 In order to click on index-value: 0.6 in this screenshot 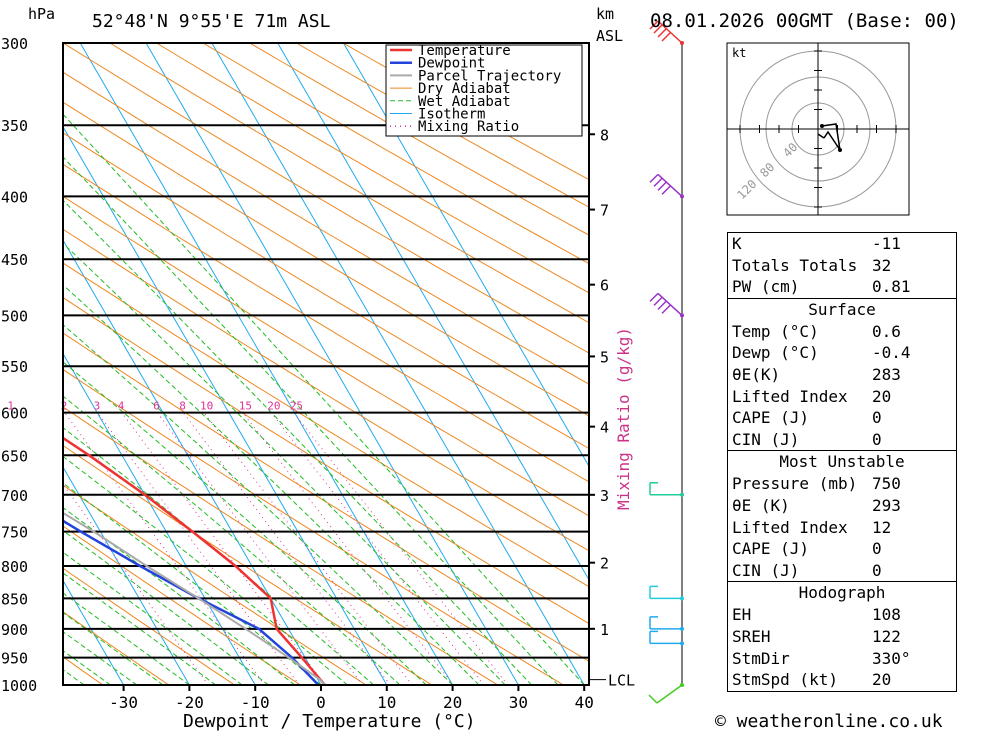, I will do `click(886, 331)`.